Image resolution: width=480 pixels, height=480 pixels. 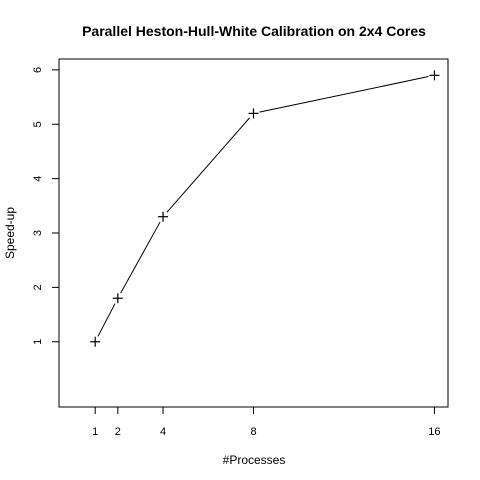 I want to click on y-axis: 1 2 3 4 5 6, so click(x=45, y=206).